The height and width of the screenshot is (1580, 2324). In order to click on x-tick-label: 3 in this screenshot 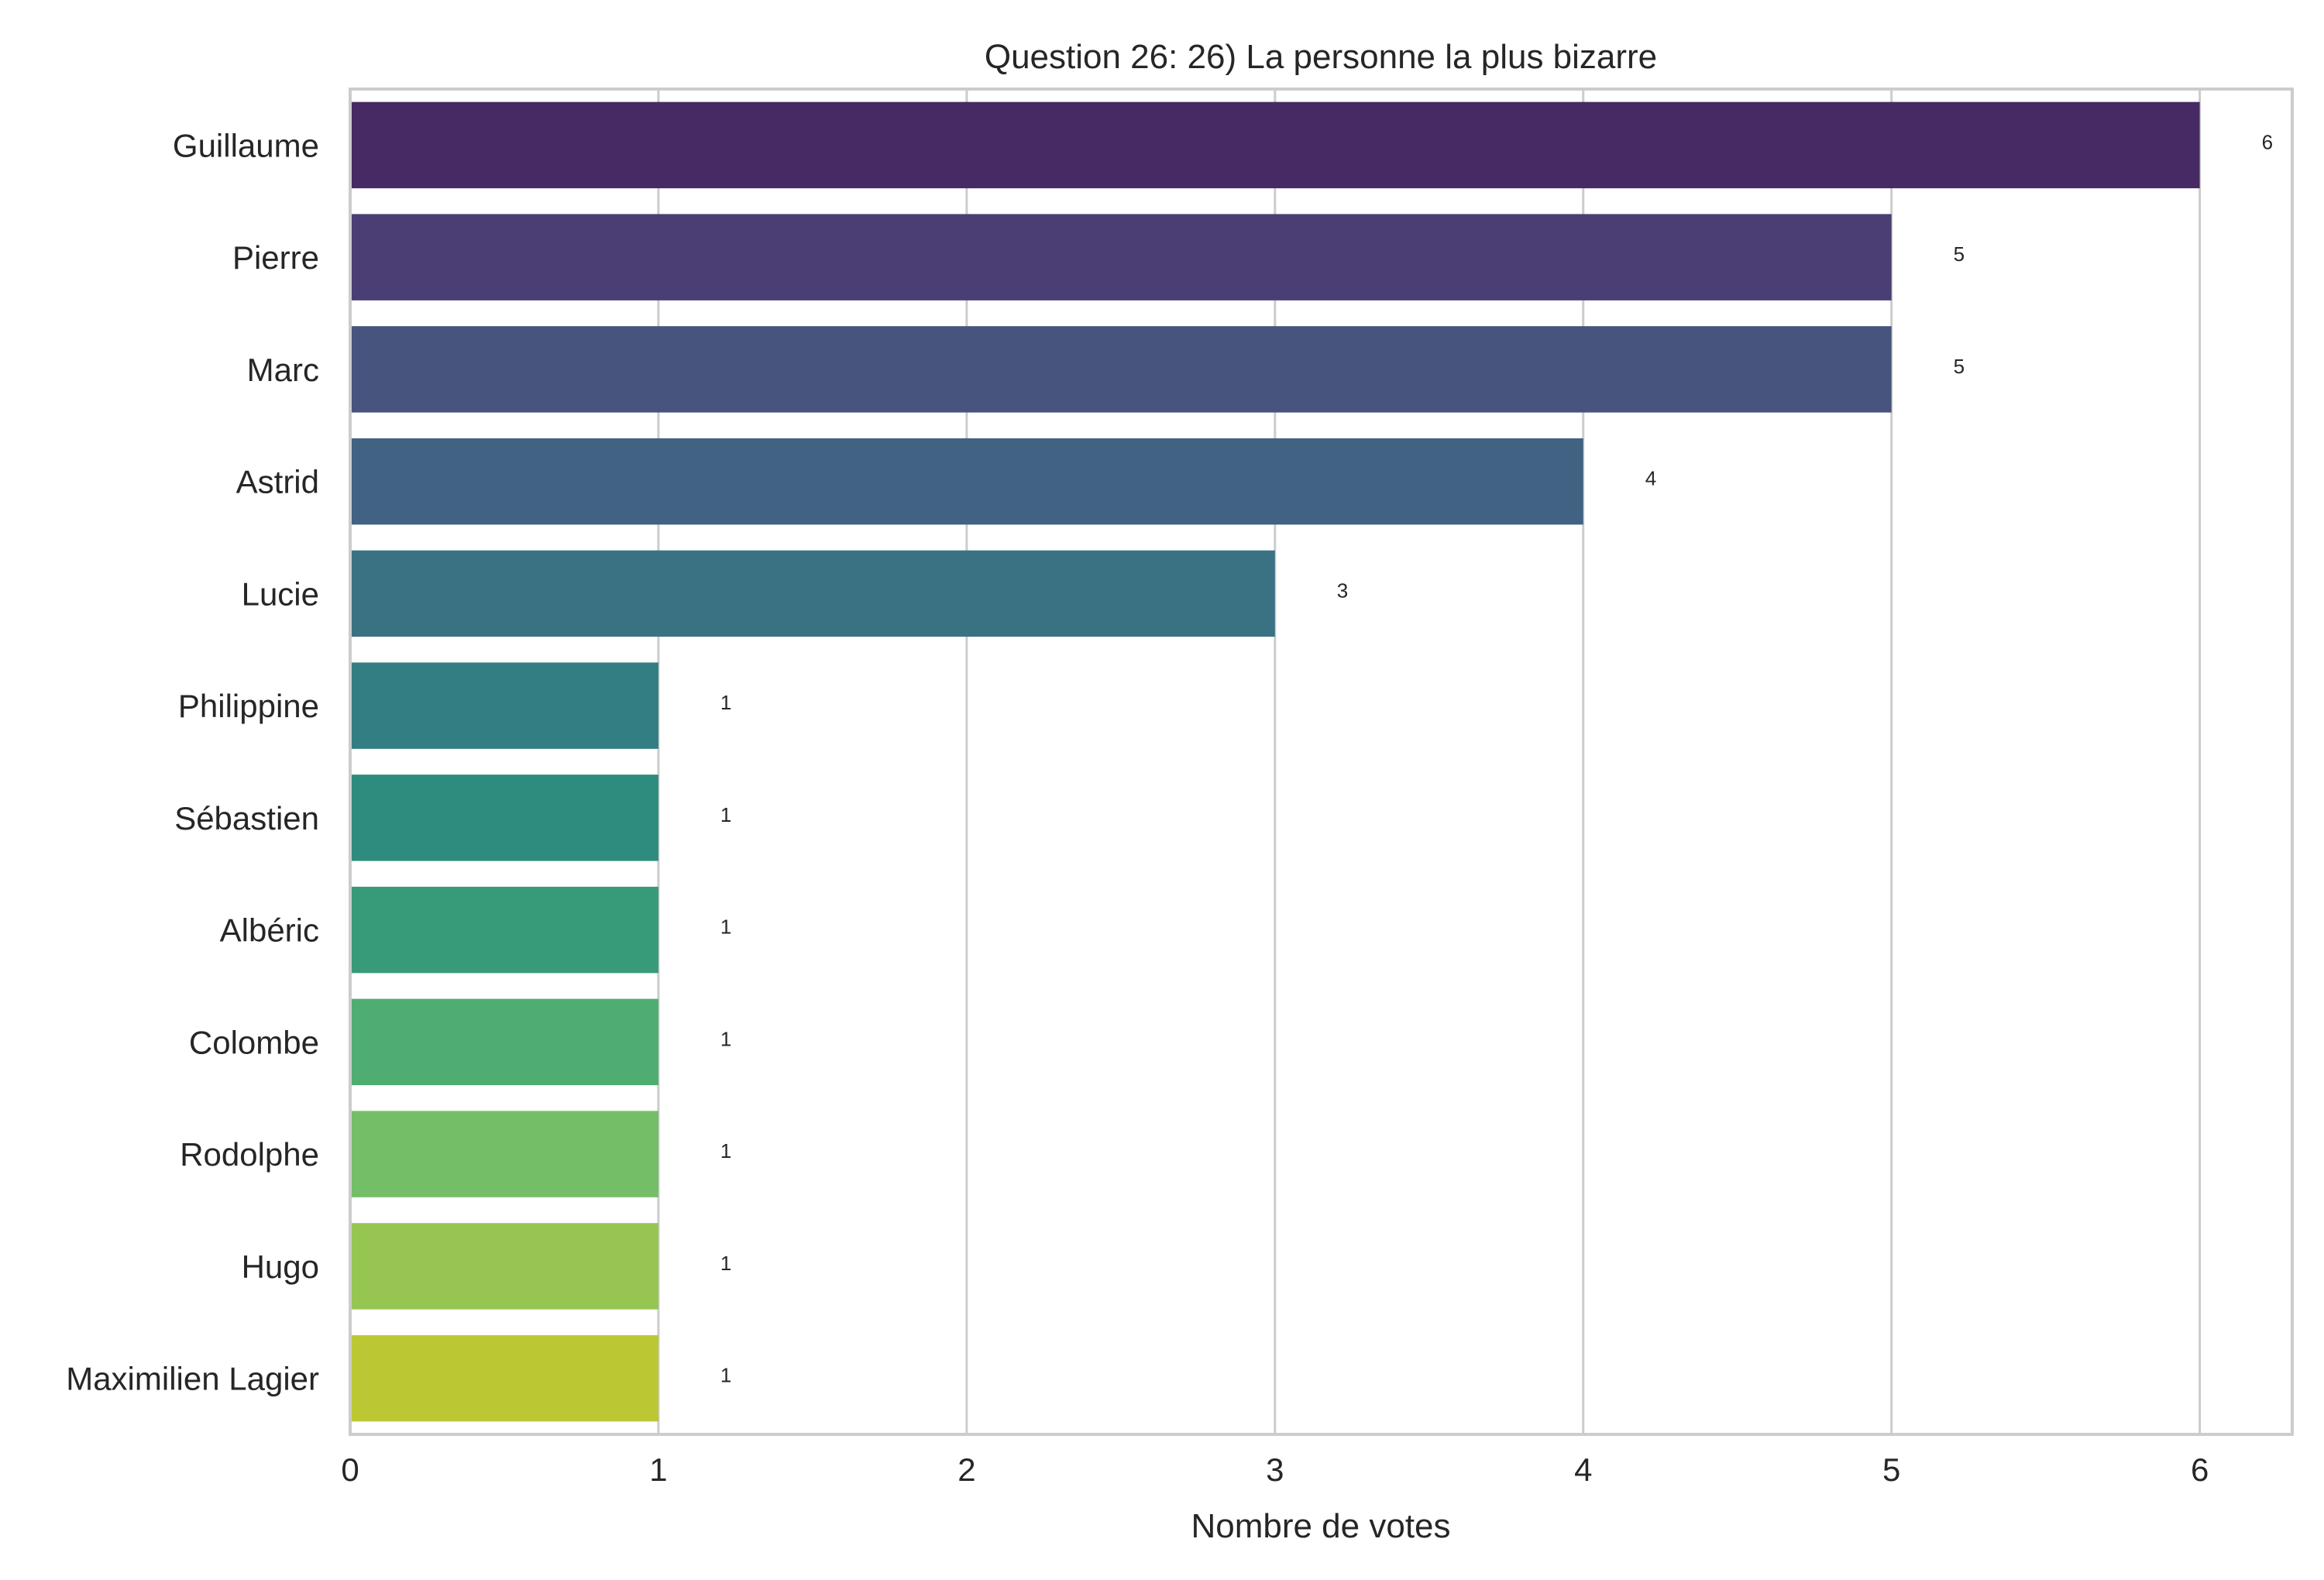, I will do `click(1275, 1469)`.